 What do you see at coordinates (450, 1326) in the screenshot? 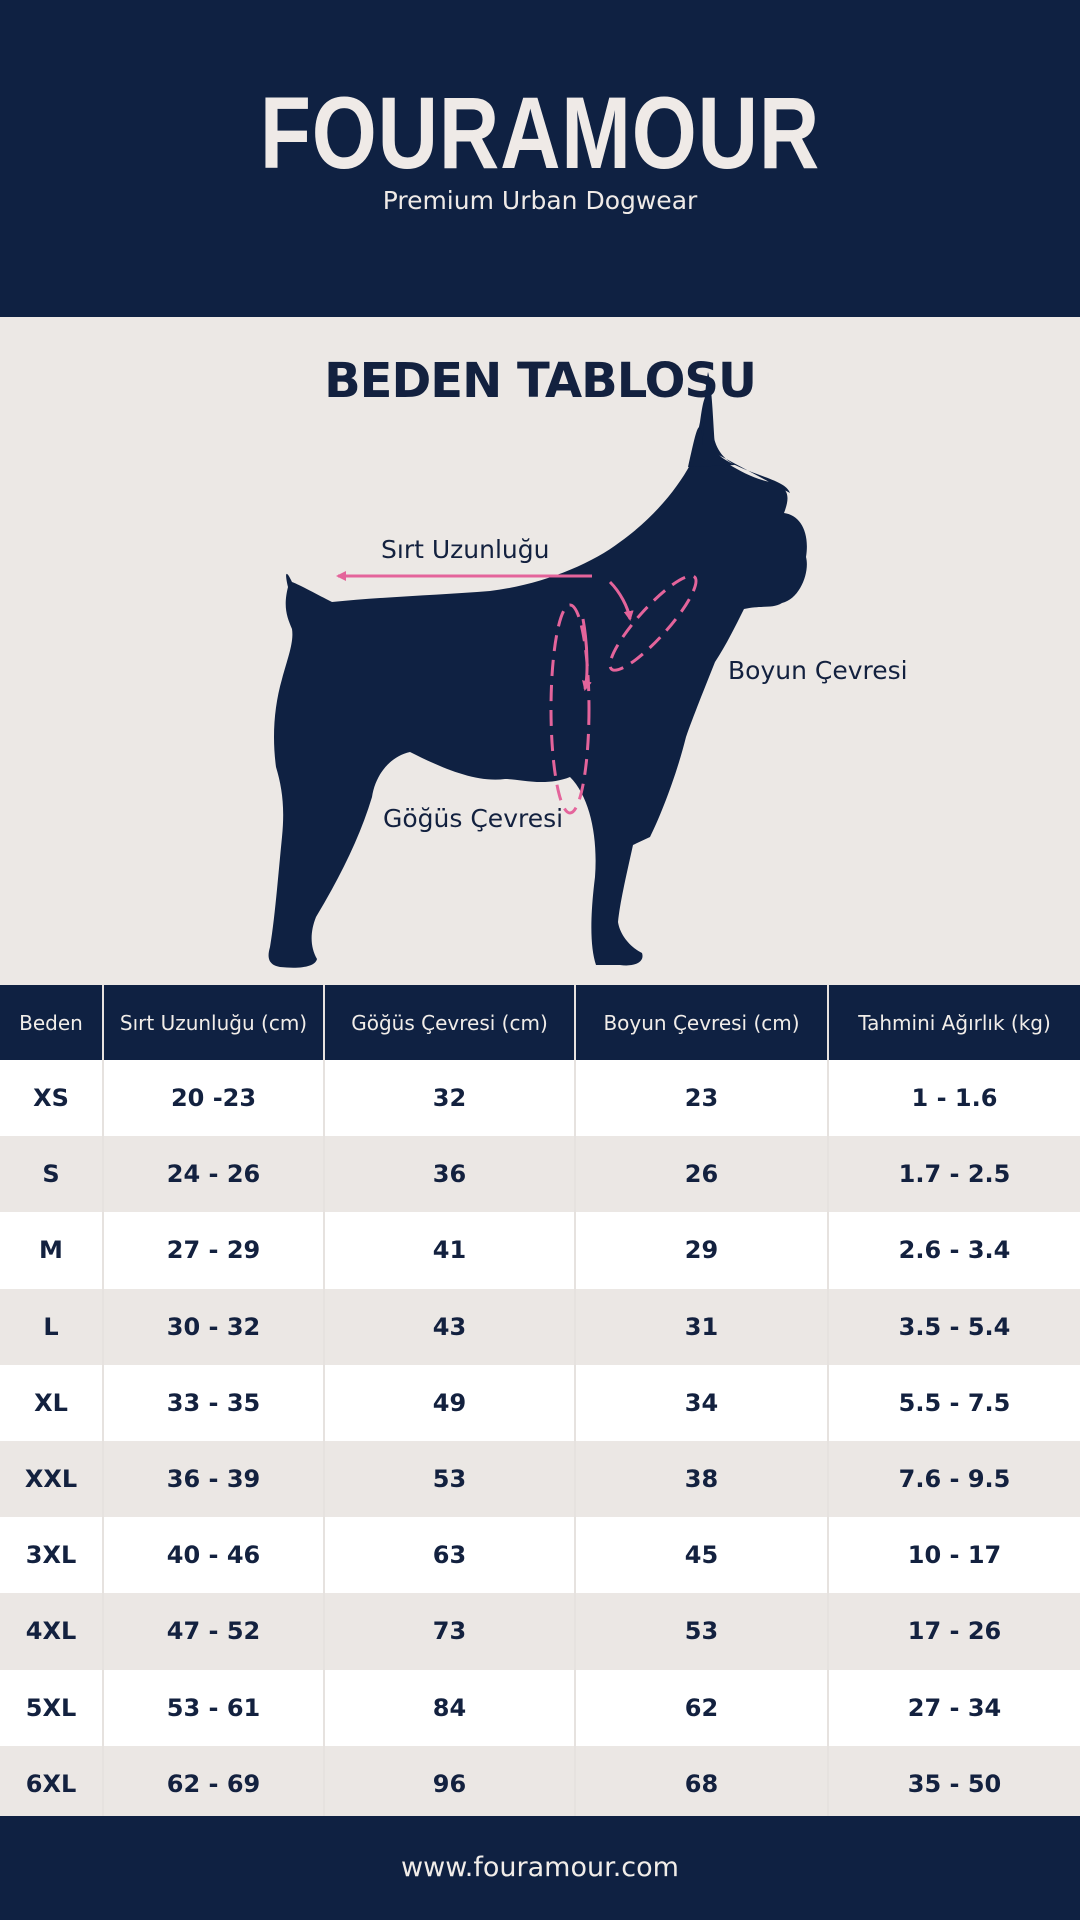
I see `chest-cell: 43` at bounding box center [450, 1326].